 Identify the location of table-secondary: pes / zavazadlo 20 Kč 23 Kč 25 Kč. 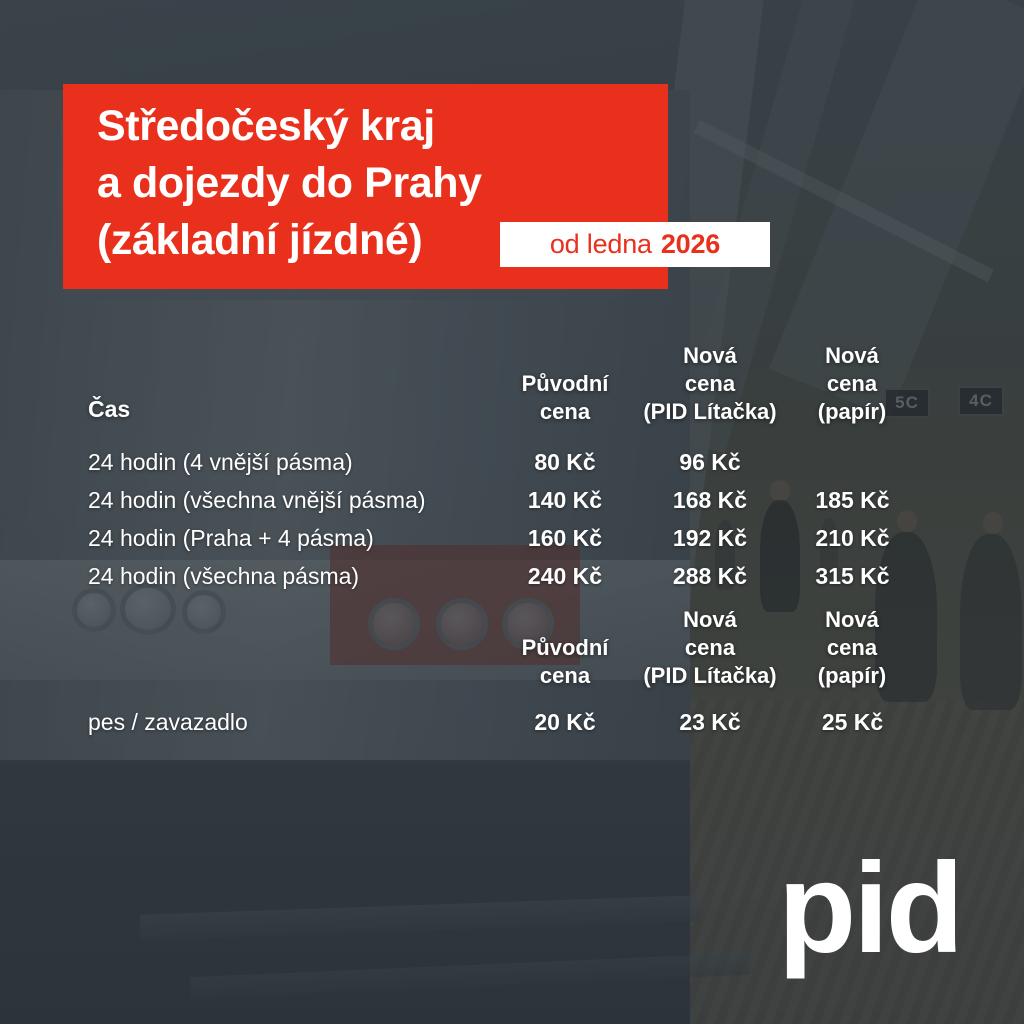
(512, 722).